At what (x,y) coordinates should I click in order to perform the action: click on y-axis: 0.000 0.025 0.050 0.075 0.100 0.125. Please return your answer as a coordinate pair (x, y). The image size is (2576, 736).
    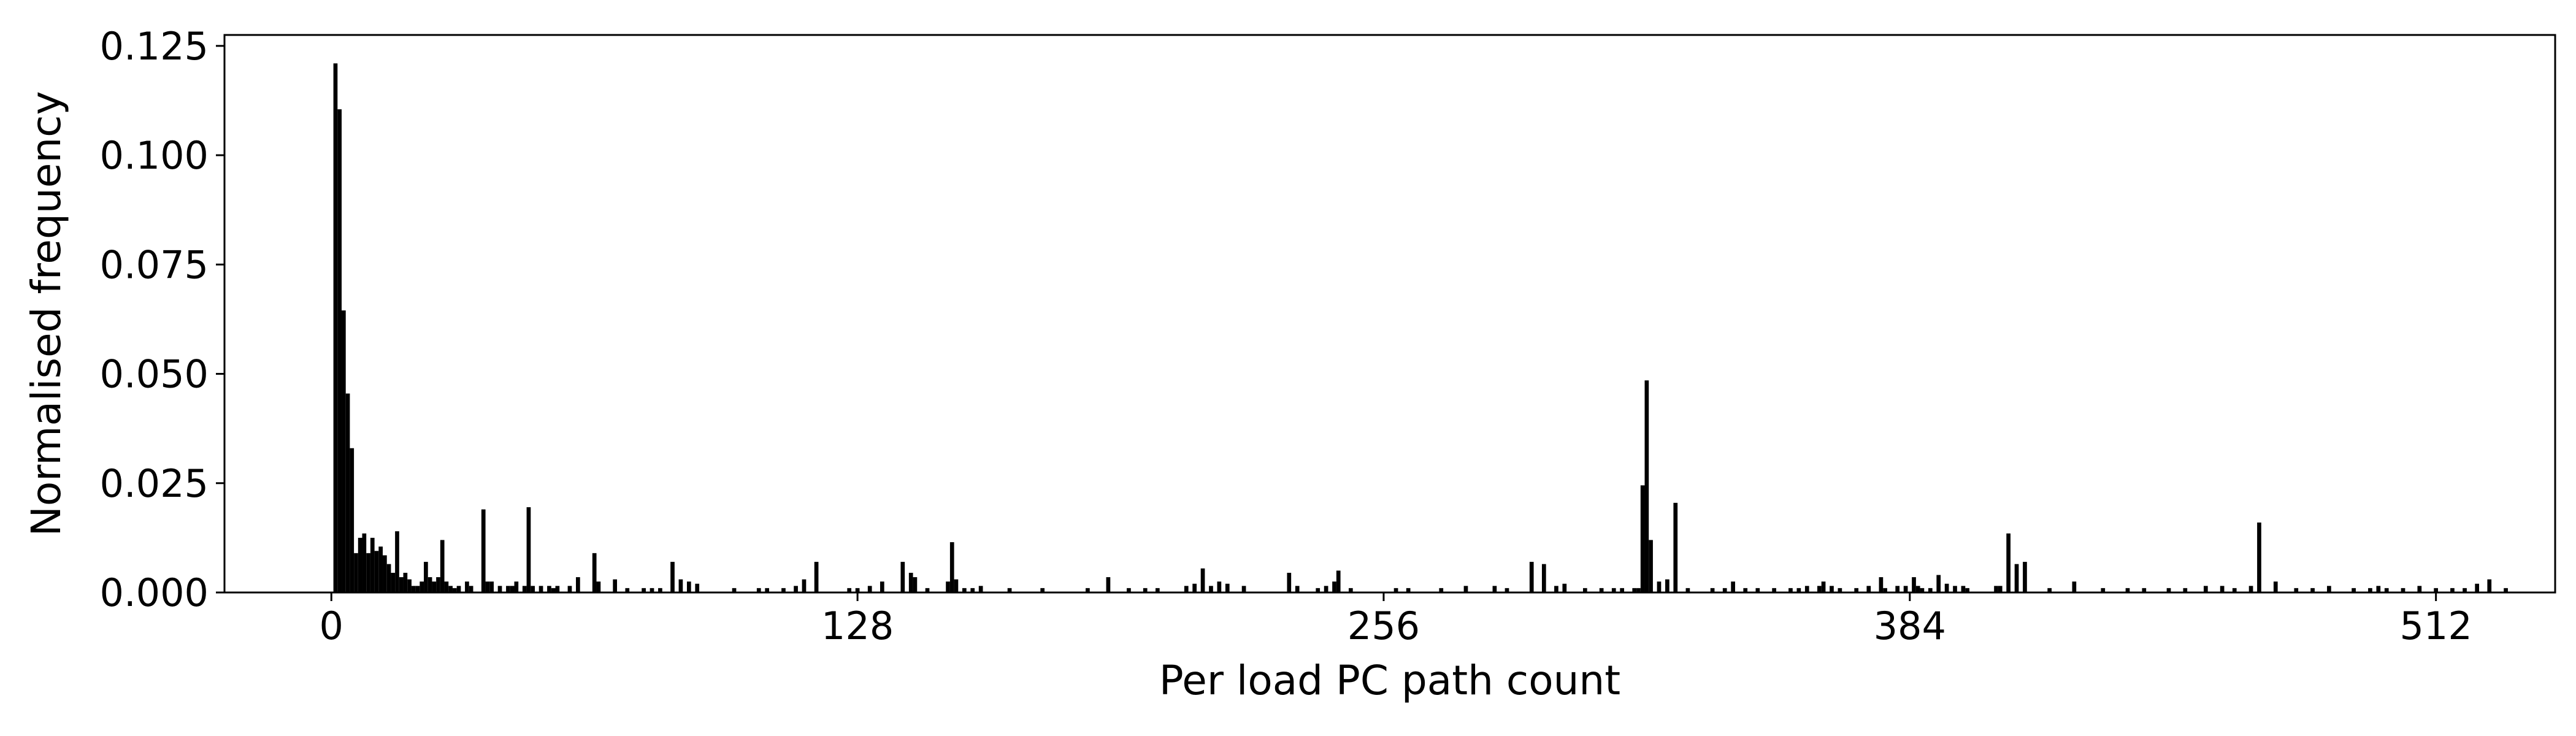
    Looking at the image, I should click on (162, 319).